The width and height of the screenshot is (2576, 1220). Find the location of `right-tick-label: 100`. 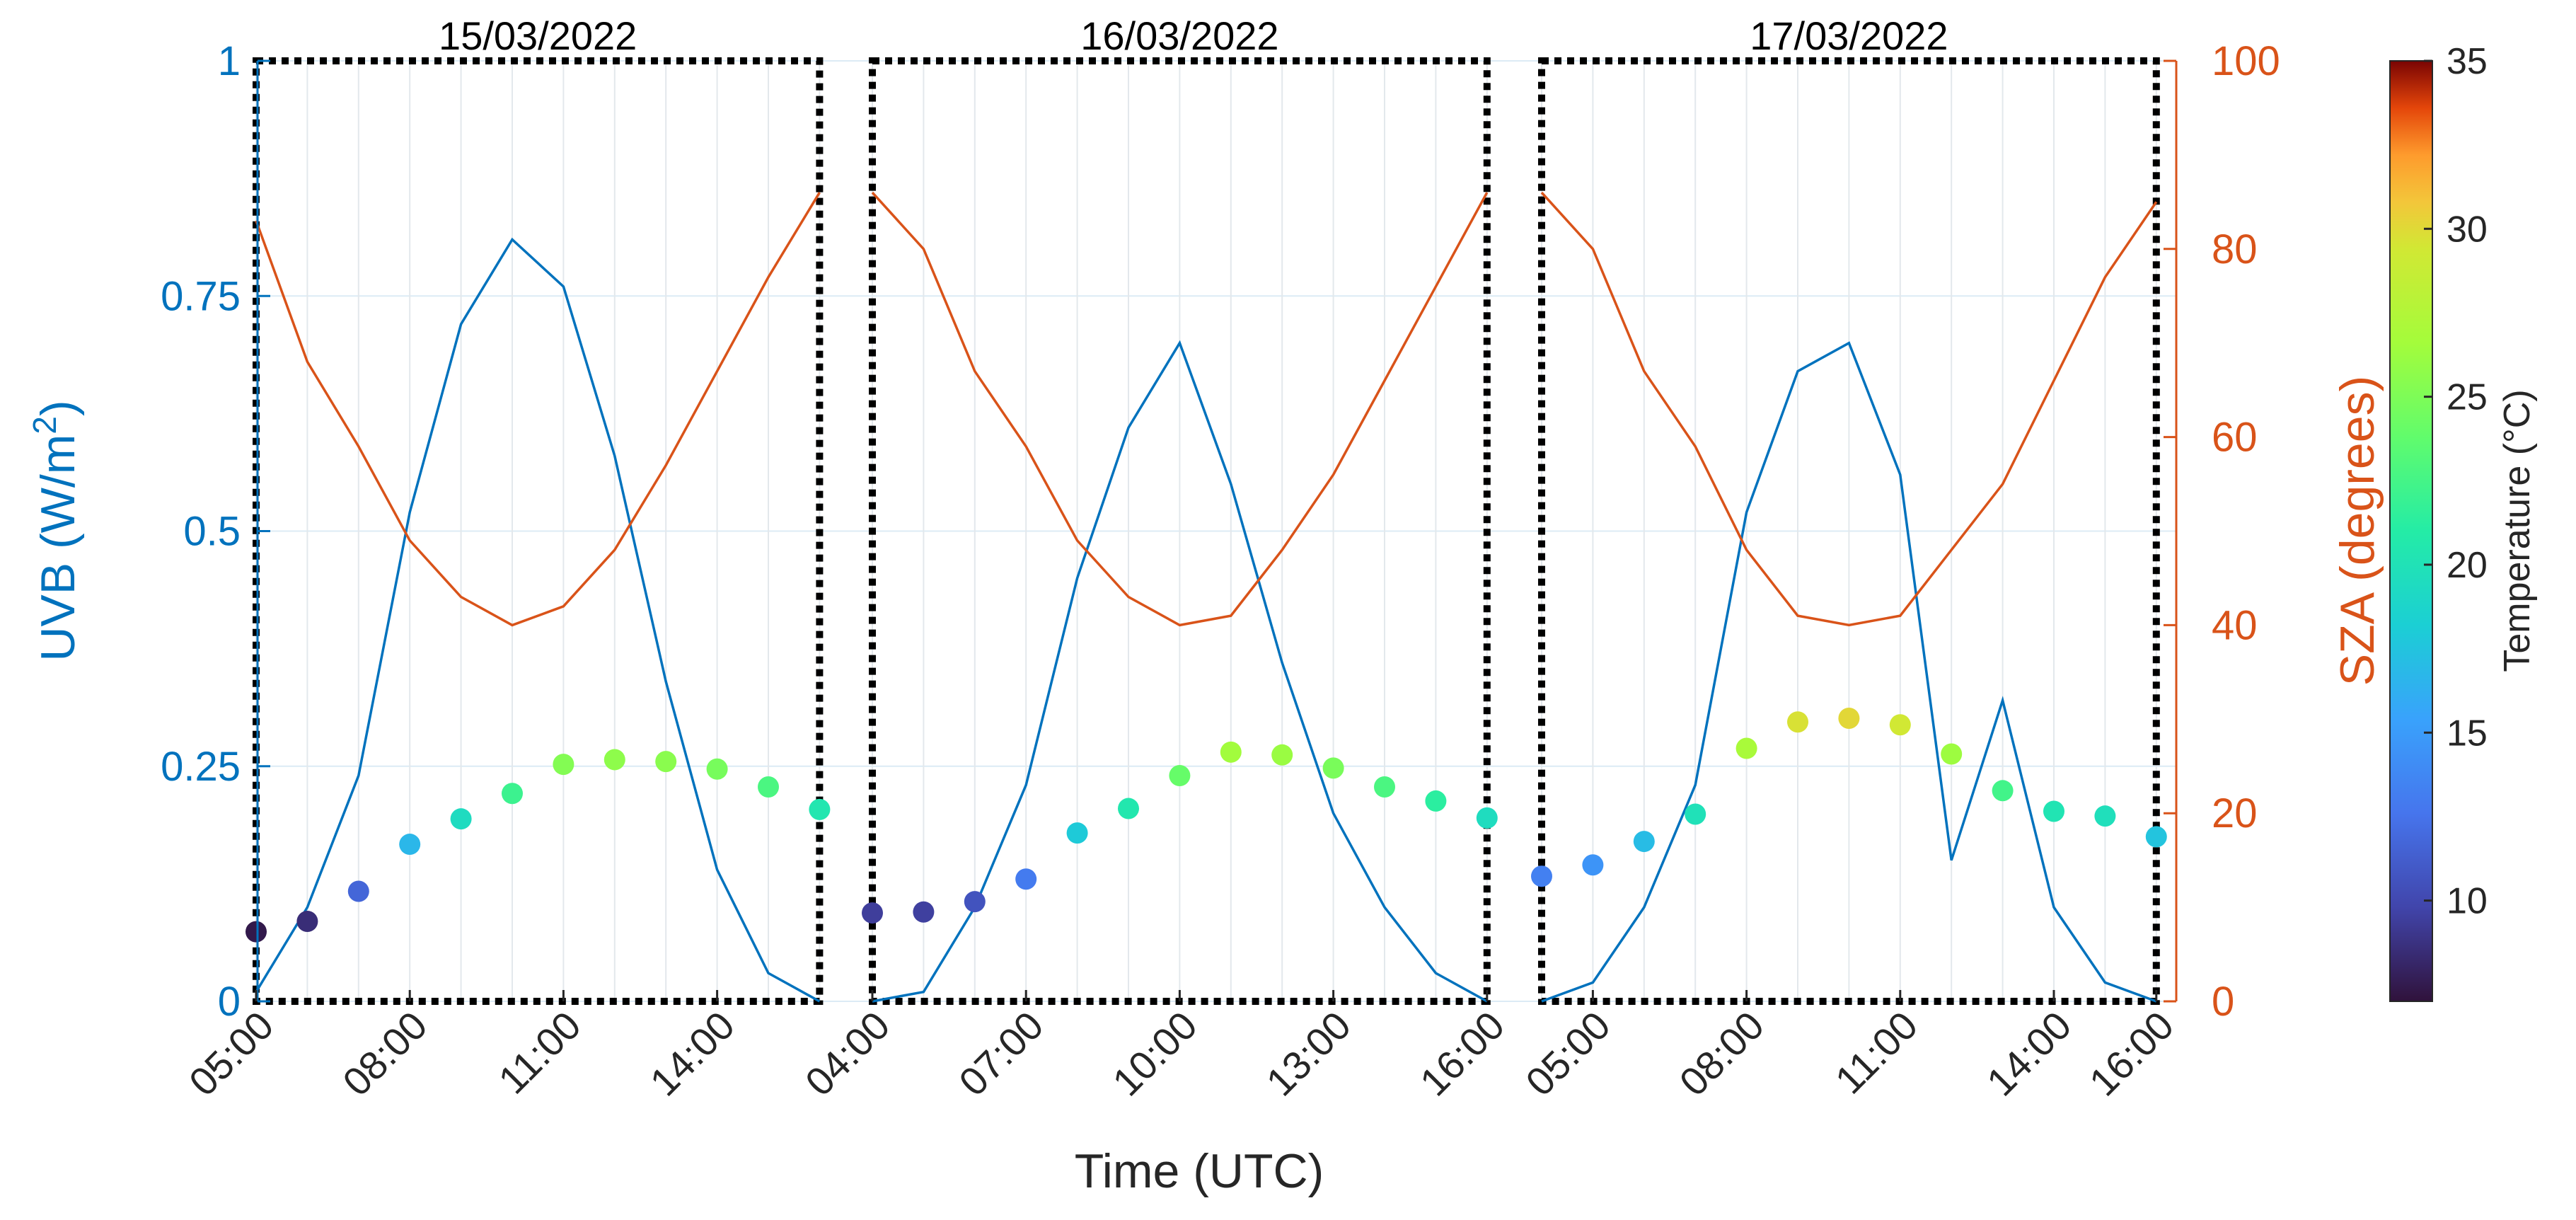

right-tick-label: 100 is located at coordinates (2246, 61).